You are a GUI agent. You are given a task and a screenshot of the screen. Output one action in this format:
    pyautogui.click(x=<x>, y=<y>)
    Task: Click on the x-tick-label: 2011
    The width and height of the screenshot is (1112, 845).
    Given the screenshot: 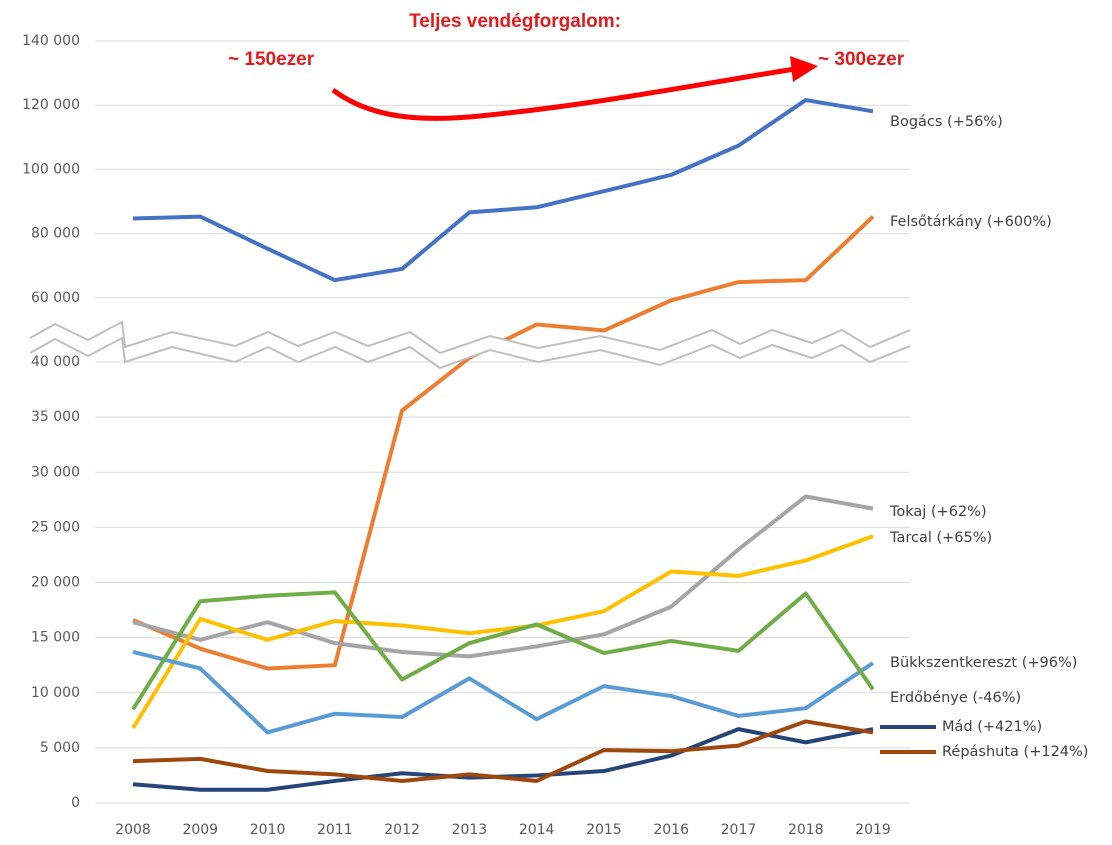 What is the action you would take?
    pyautogui.click(x=335, y=830)
    